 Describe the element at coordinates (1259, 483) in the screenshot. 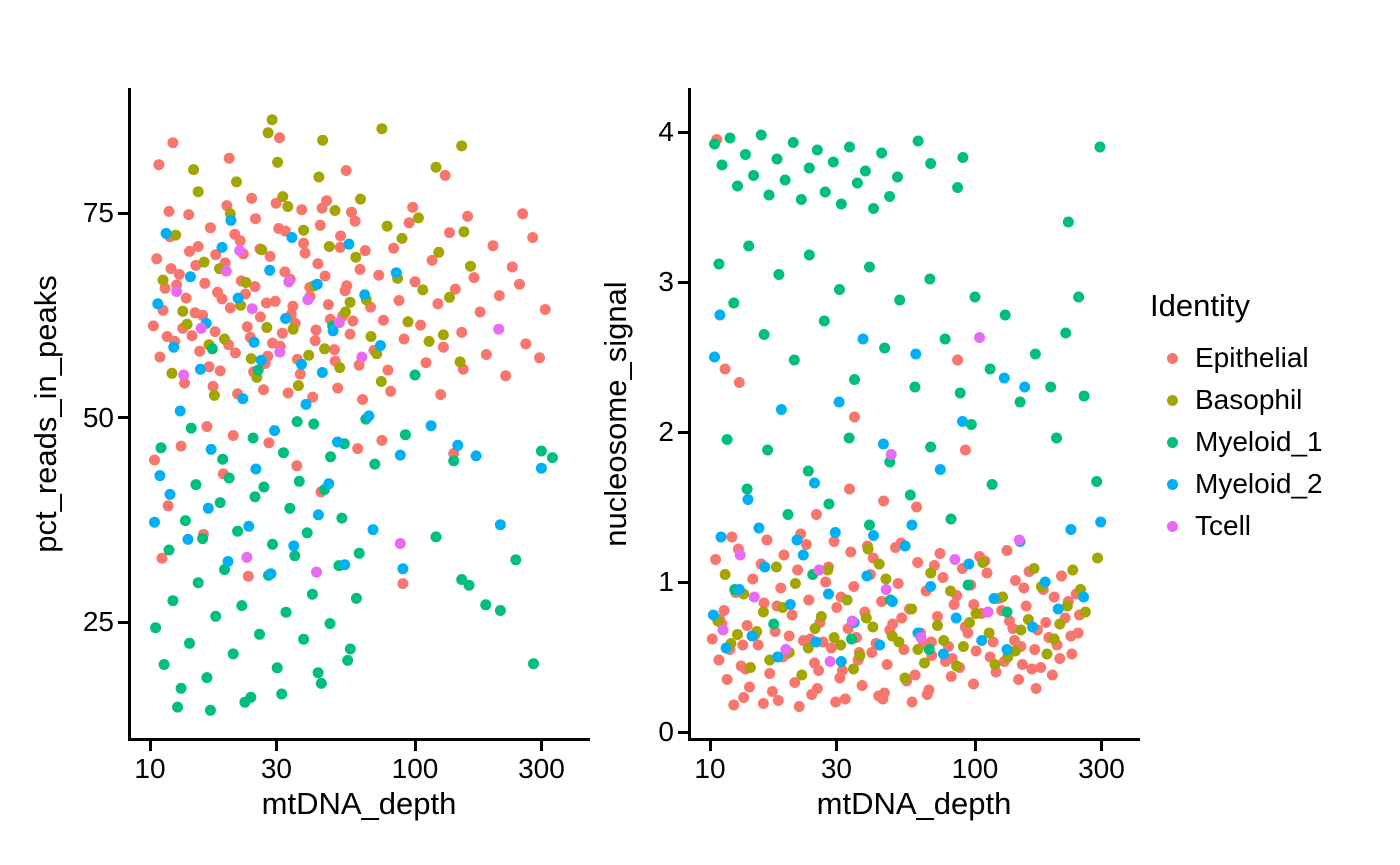

I see `legend-item-label: Myeloid_2` at that location.